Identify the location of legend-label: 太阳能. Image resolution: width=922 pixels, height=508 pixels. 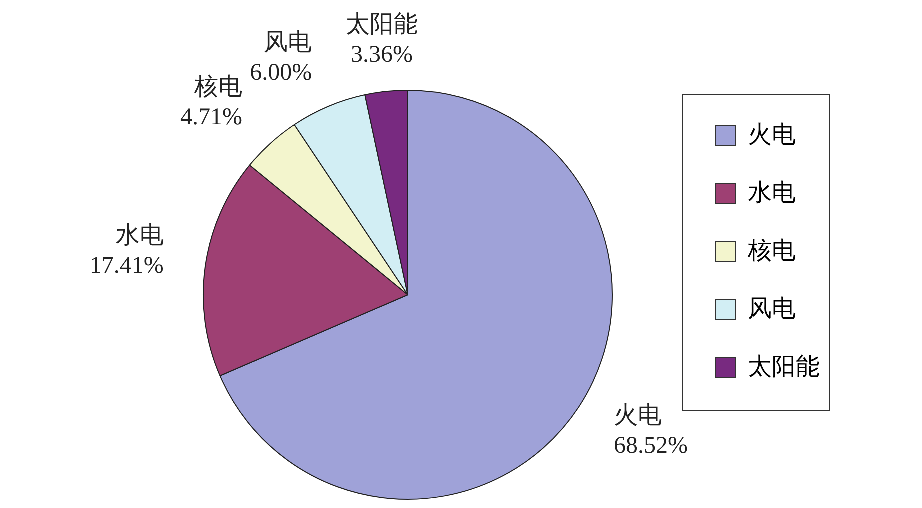
(784, 367).